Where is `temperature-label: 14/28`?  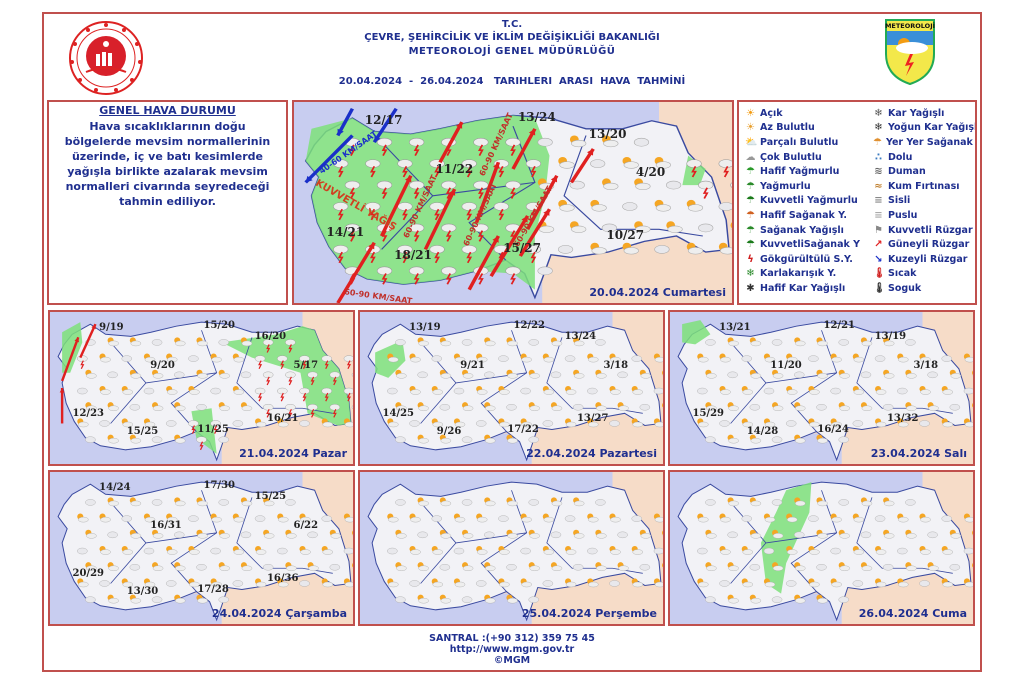 temperature-label: 14/28 is located at coordinates (762, 432).